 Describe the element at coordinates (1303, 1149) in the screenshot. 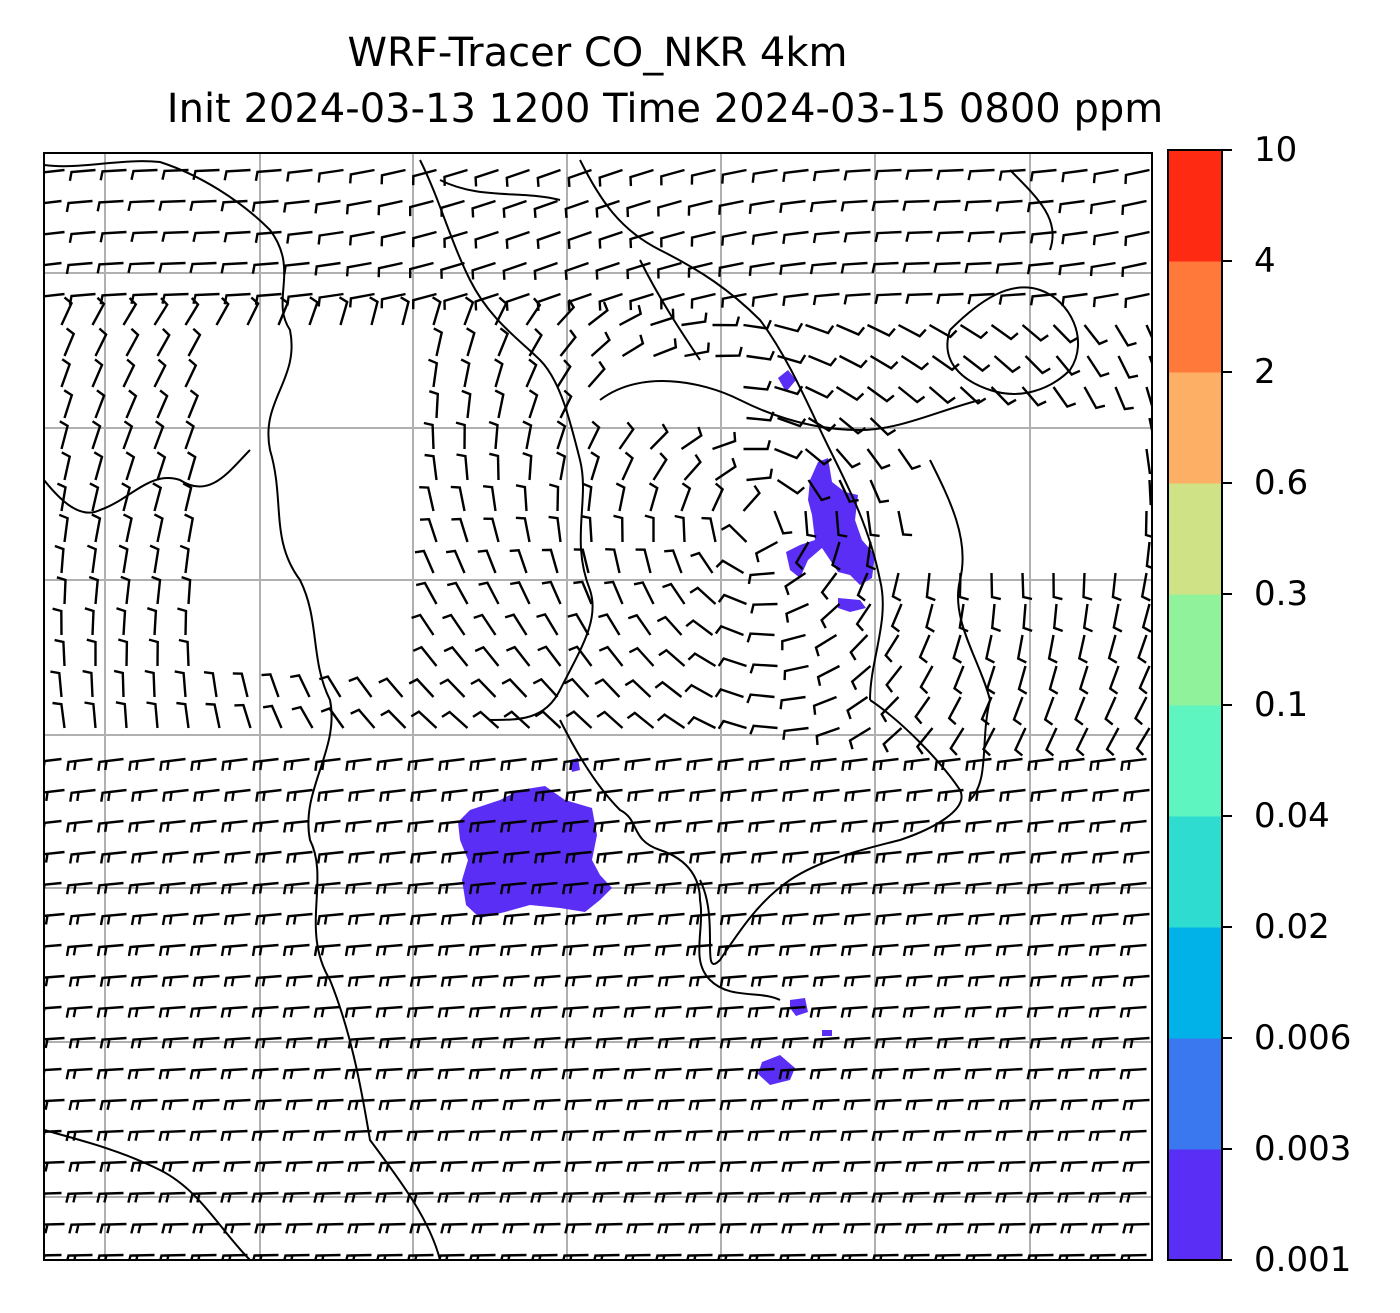

I see `colorbar-tick-label: 0.003` at that location.